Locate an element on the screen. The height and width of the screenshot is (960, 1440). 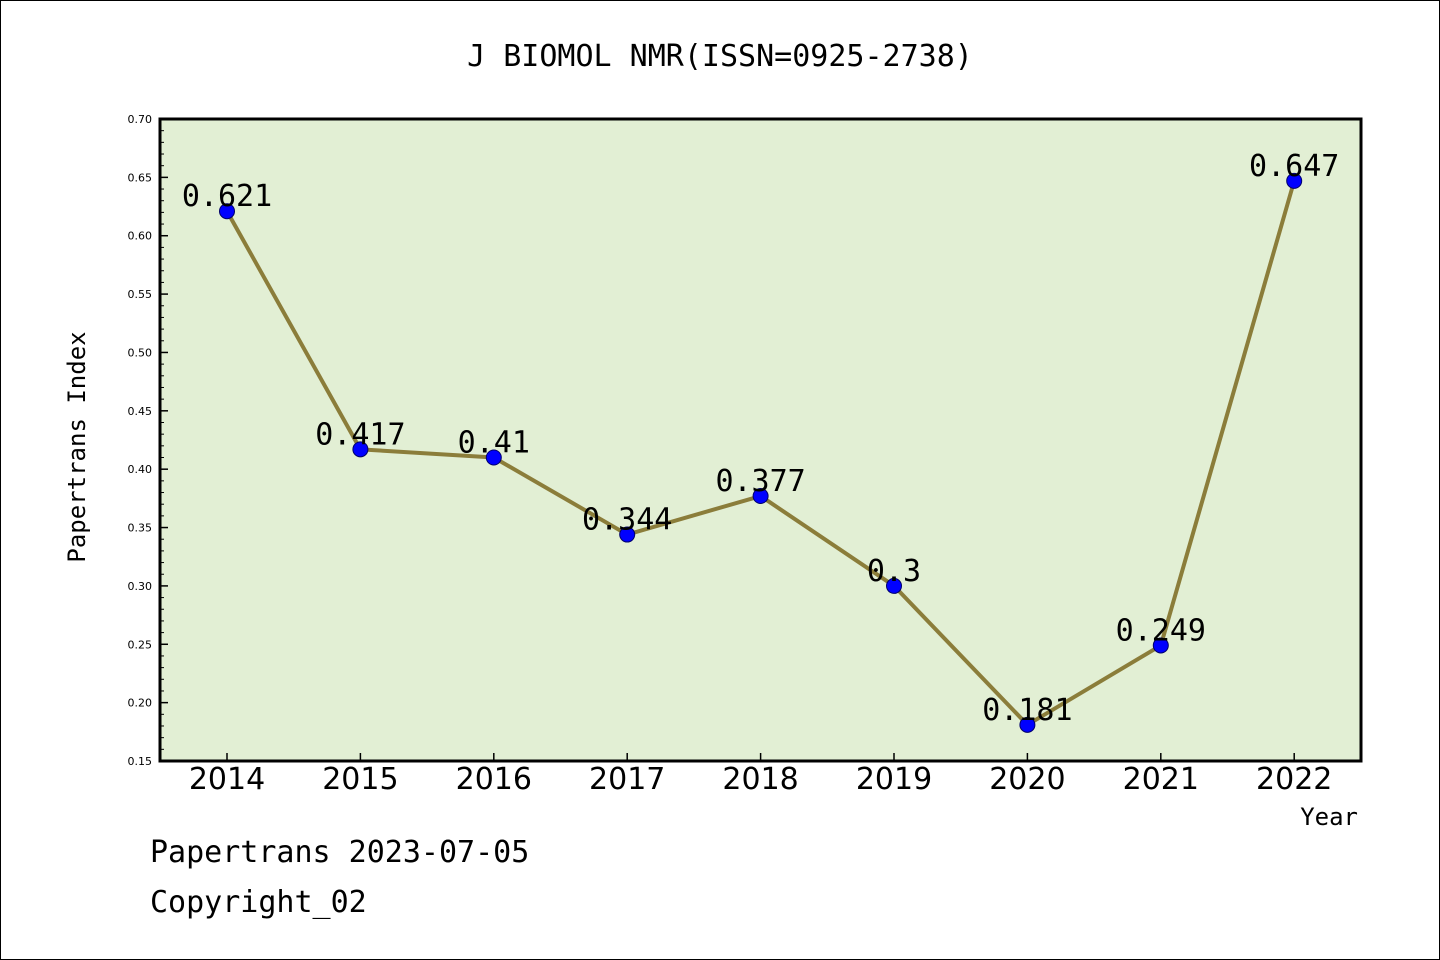
y-tick-label: 0.25 is located at coordinates (140, 644).